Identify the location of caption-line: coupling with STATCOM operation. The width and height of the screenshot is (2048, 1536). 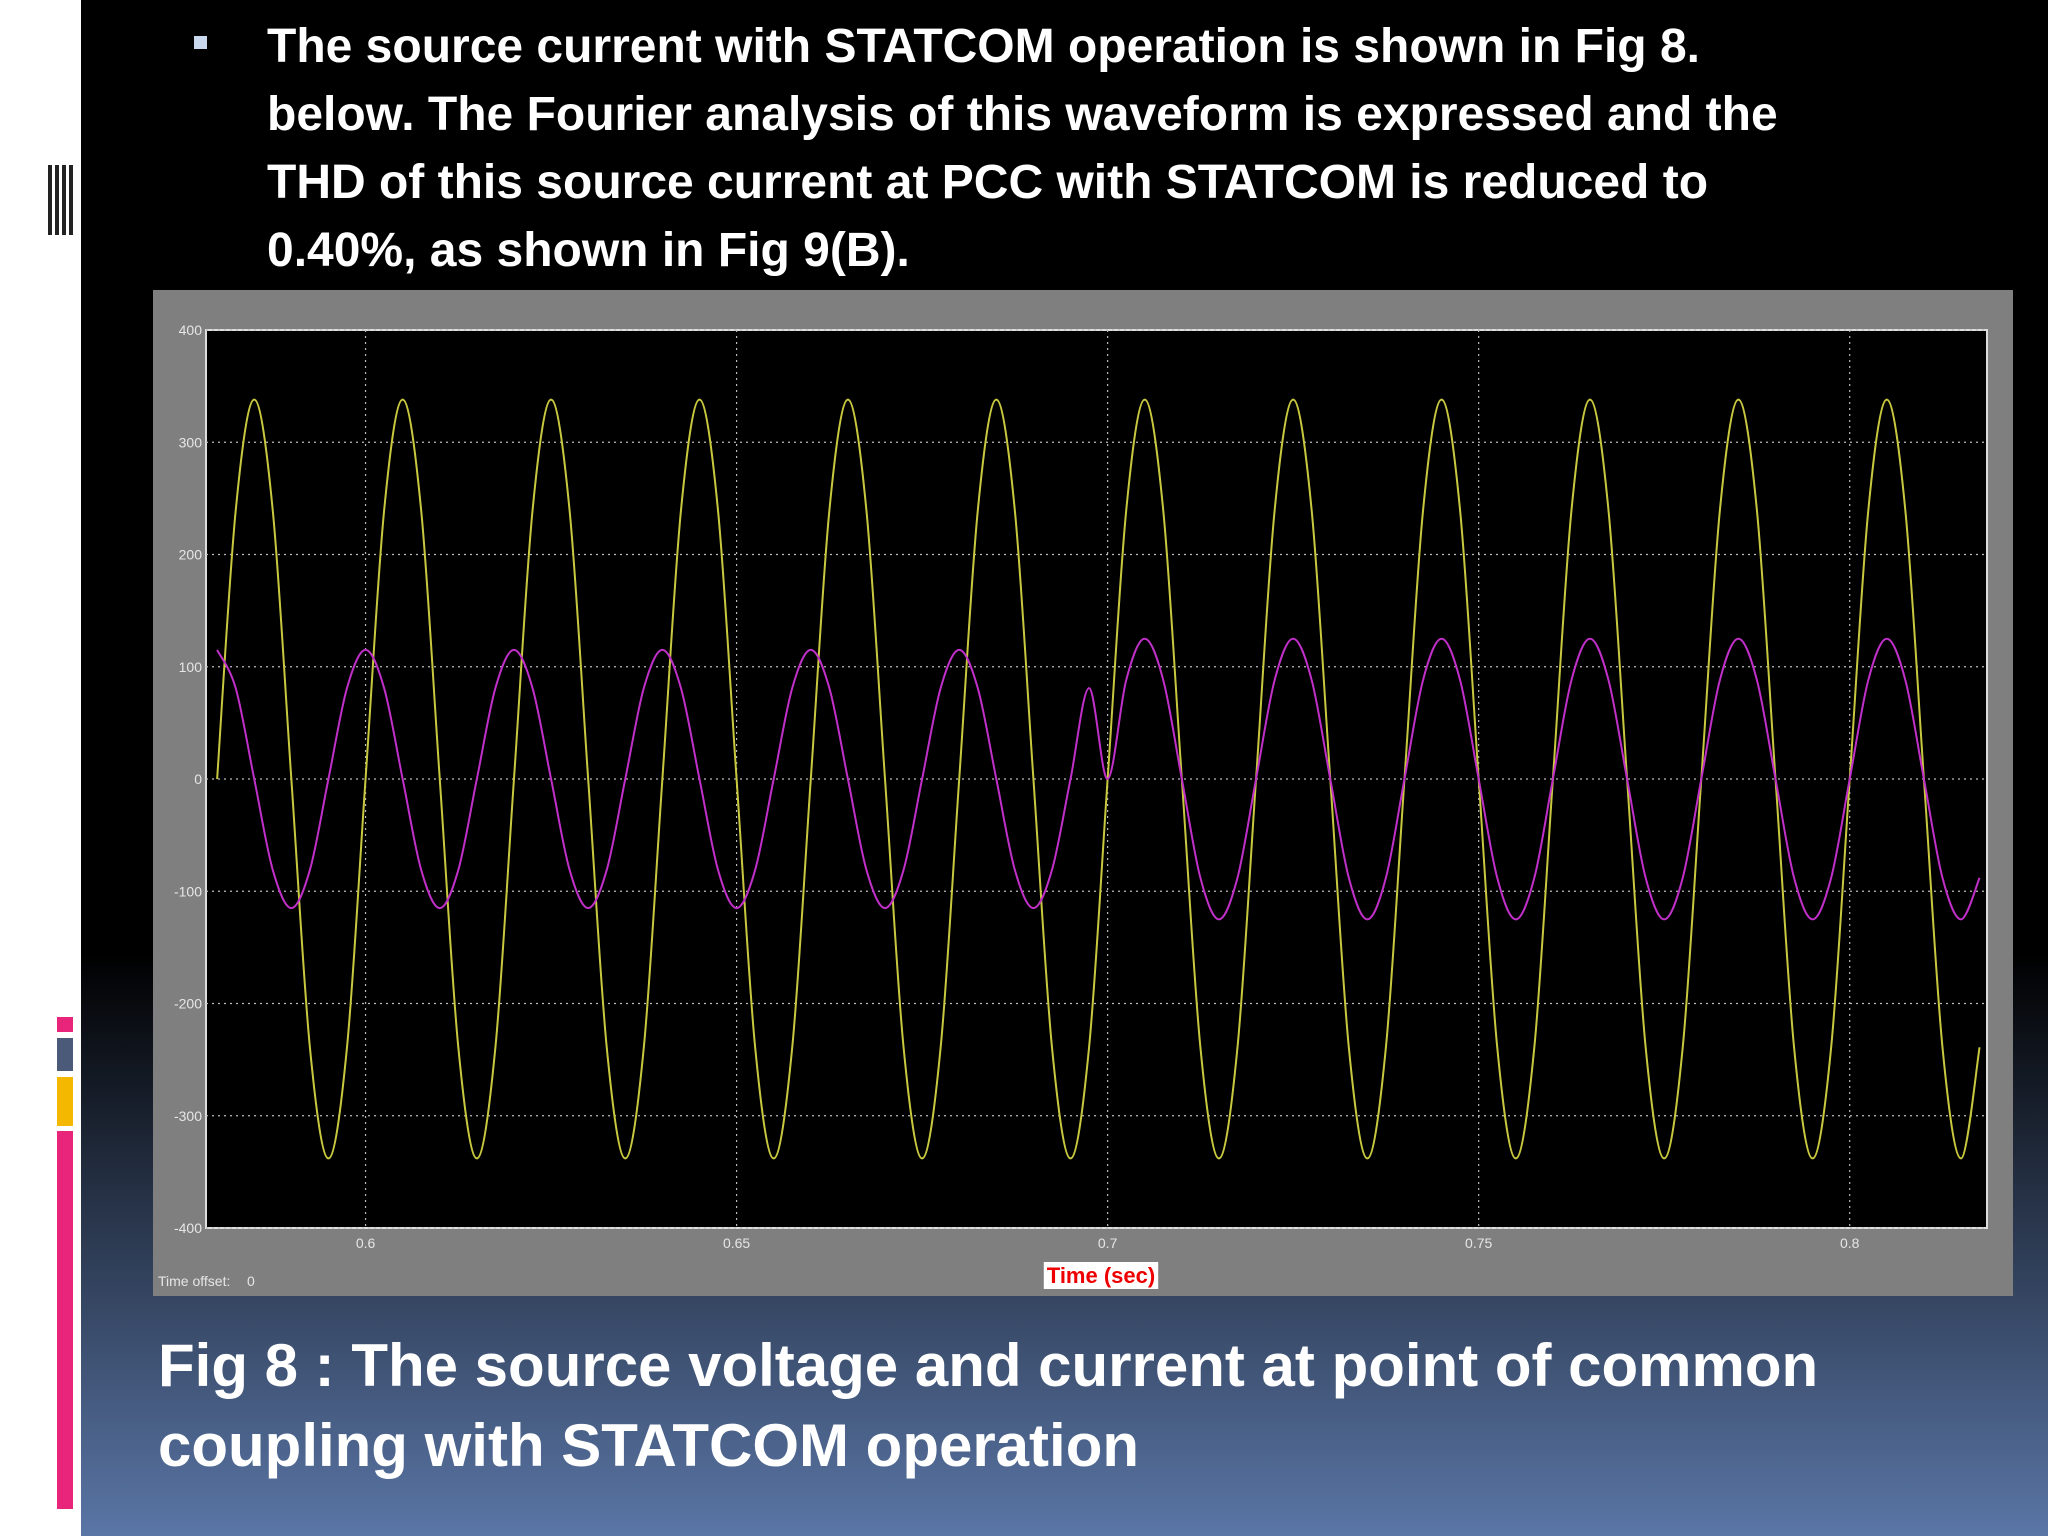
(648, 1445).